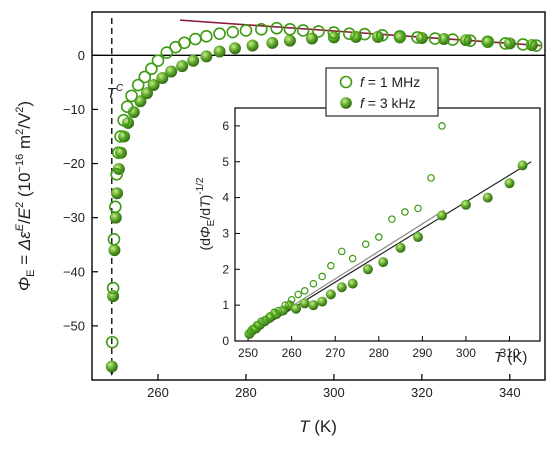  Describe the element at coordinates (115, 92) in the screenshot. I see `transition-label: TC` at that location.